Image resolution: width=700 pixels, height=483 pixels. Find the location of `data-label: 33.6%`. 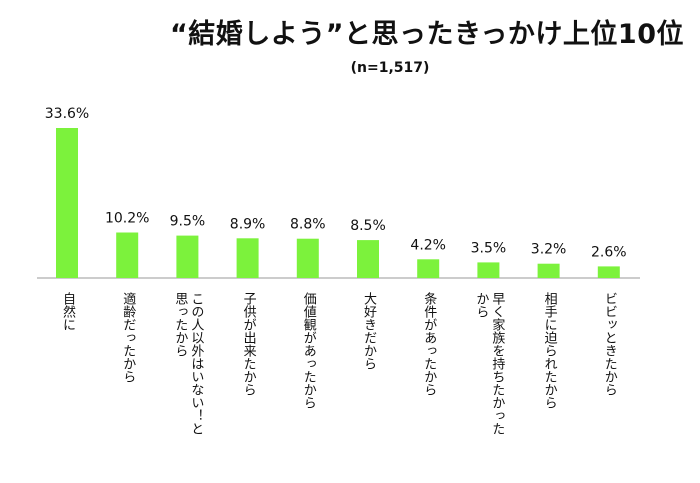

data-label: 33.6% is located at coordinates (67, 114).